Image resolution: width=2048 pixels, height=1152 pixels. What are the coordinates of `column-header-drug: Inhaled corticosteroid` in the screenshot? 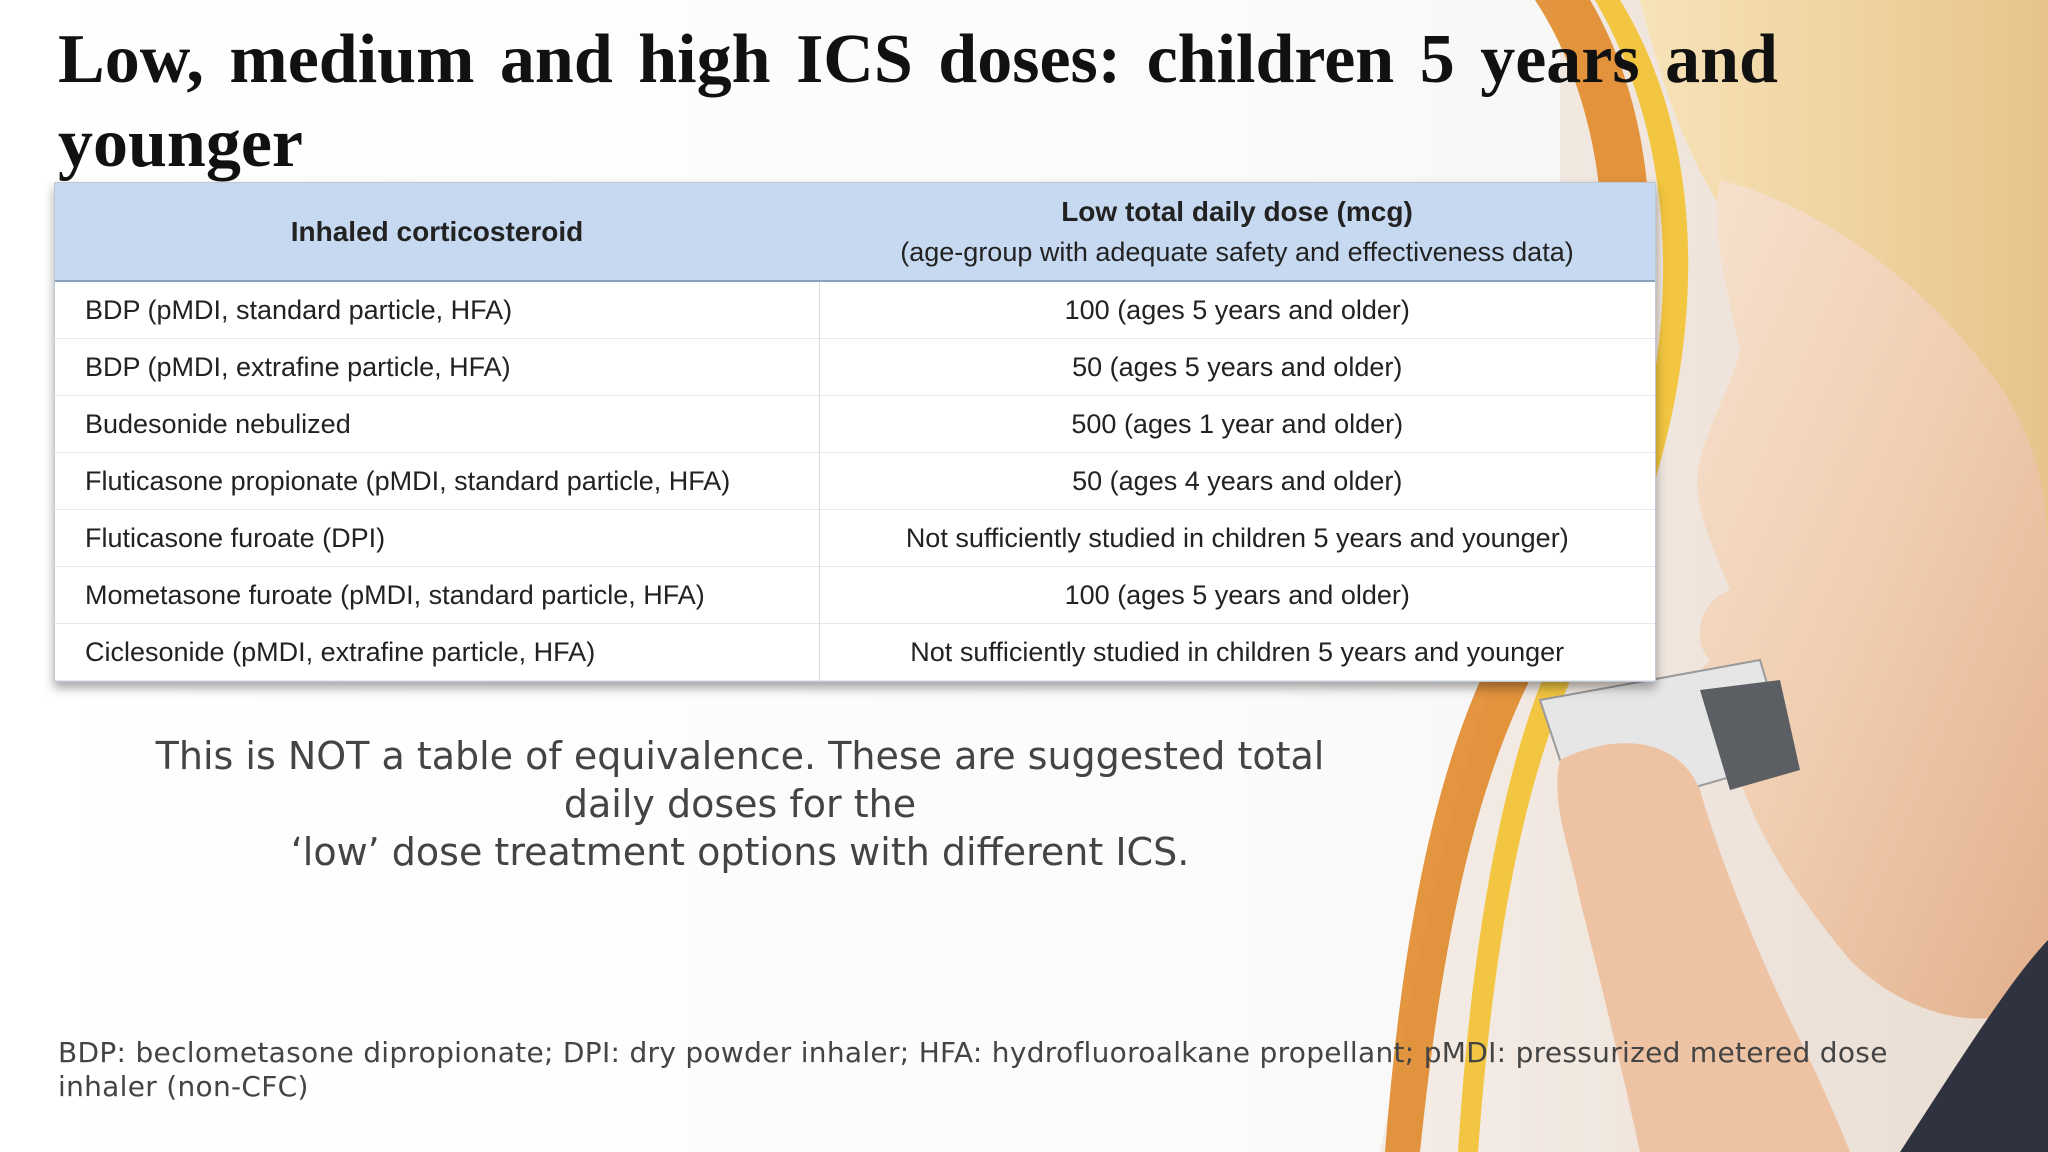 It's located at (437, 231).